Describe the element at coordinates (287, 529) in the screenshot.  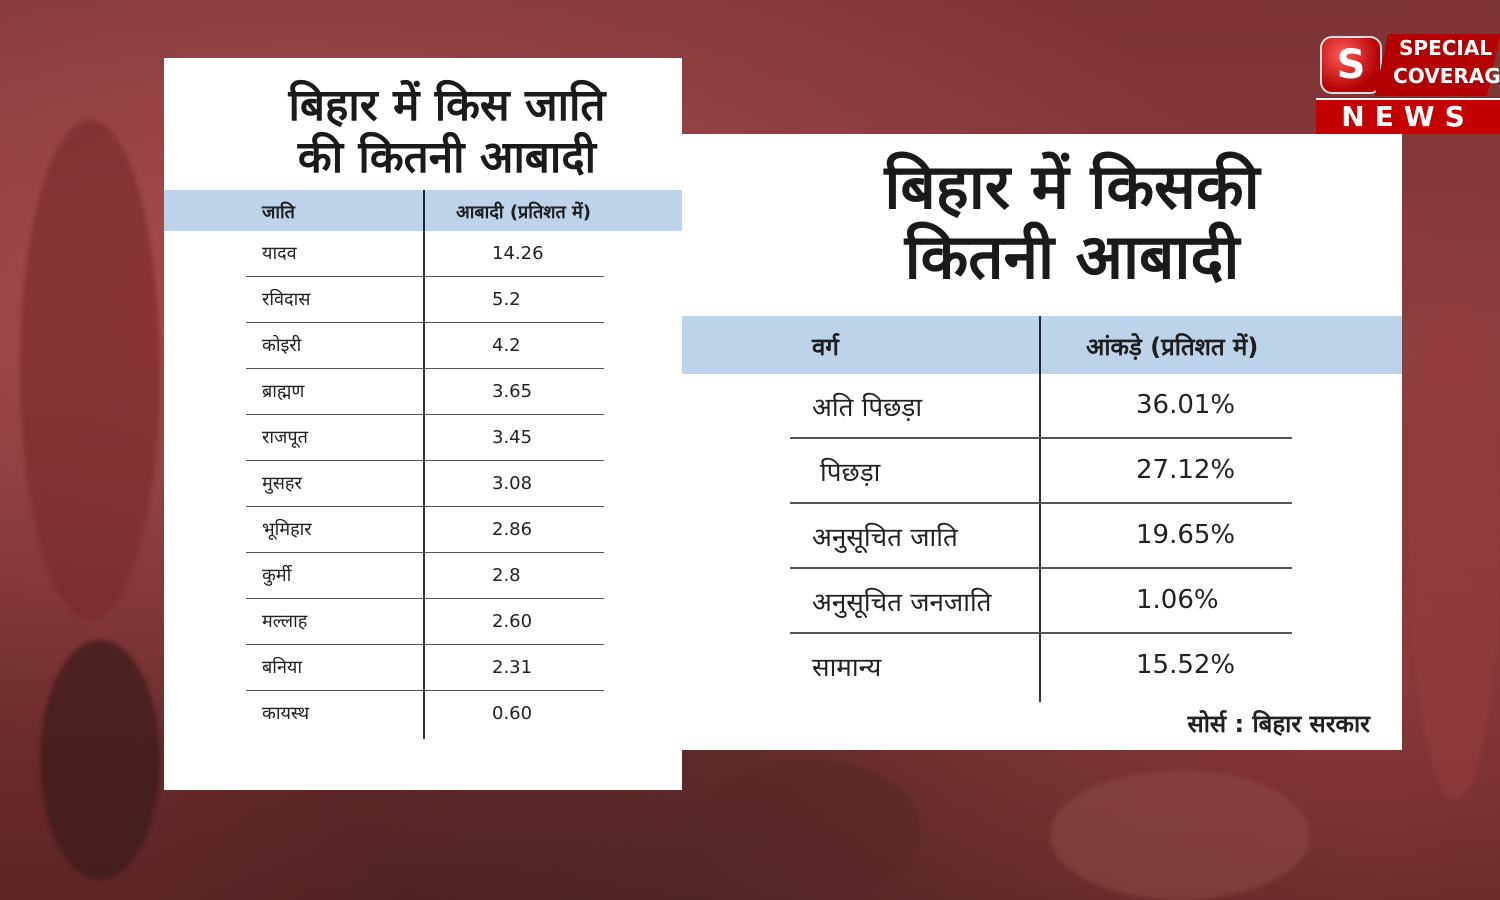
I see `caste-name: भूमिहार` at that location.